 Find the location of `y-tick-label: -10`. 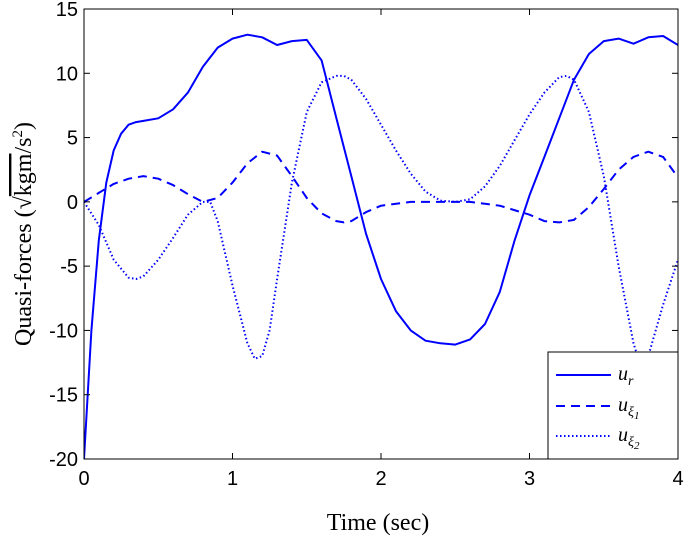

y-tick-label: -10 is located at coordinates (63, 331).